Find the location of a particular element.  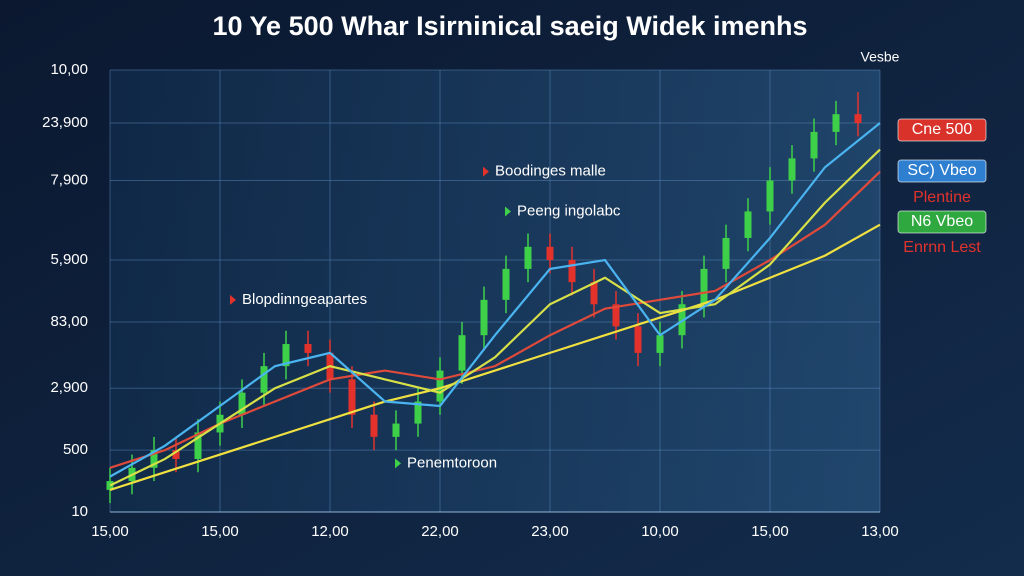

side-label: N6 Vbeo is located at coordinates (942, 221).